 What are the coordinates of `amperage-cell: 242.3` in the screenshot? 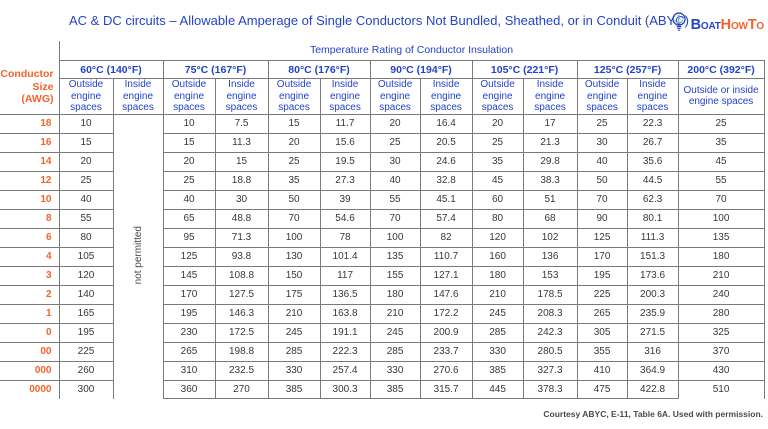 It's located at (550, 332).